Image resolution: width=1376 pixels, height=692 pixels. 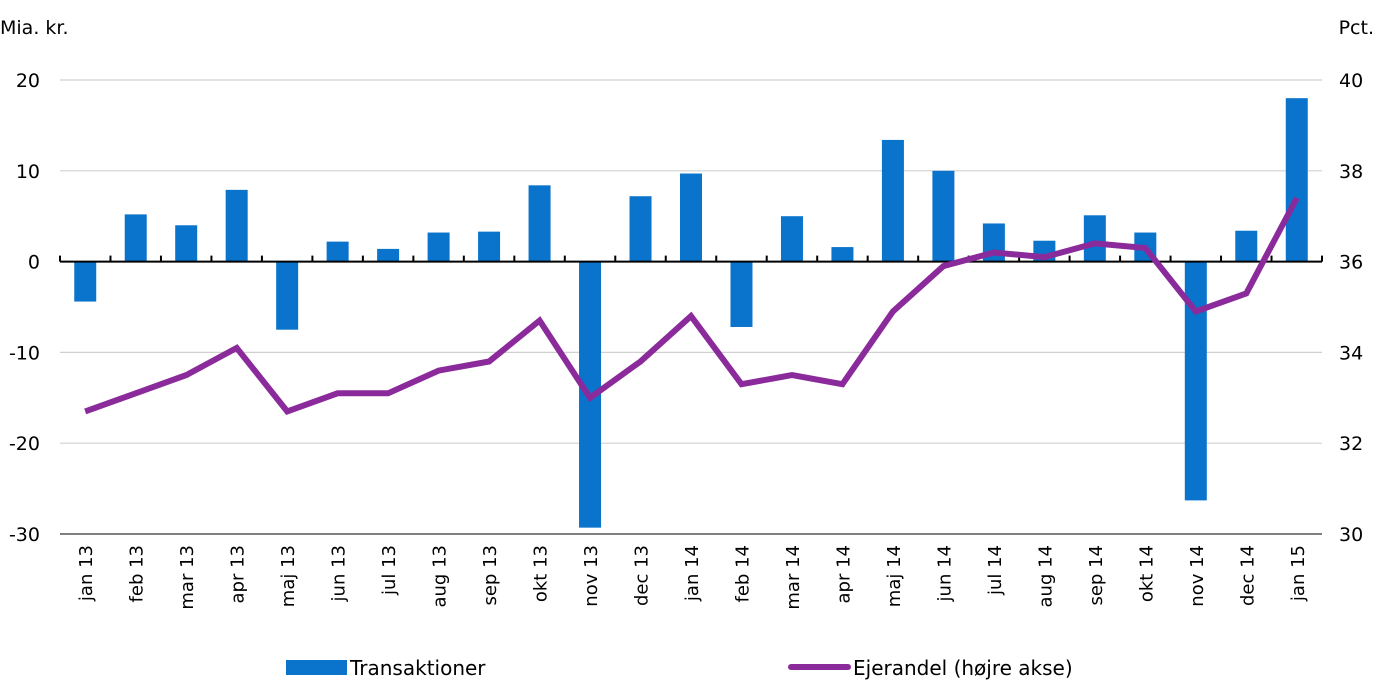 What do you see at coordinates (1351, 308) in the screenshot?
I see `right-axis-ticks: 40 38 36 34 32 30` at bounding box center [1351, 308].